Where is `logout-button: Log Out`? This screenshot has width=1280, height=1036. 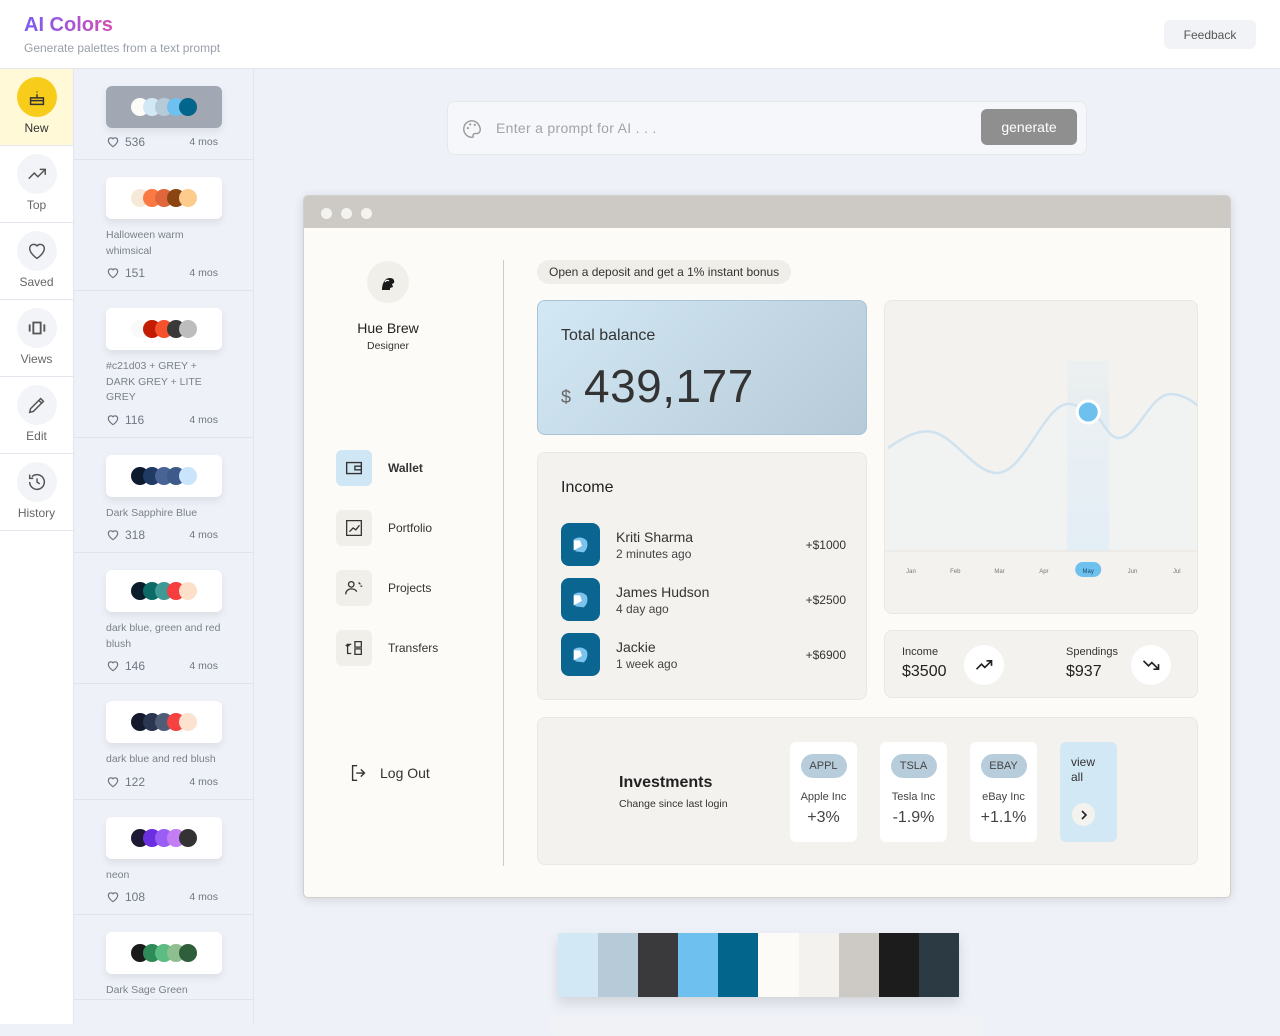 logout-button: Log Out is located at coordinates (389, 773).